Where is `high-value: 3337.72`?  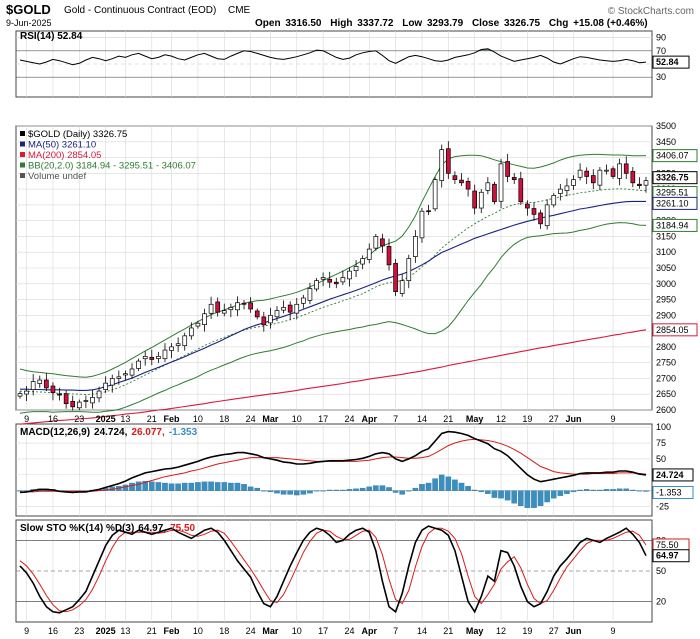 high-value: 3337.72 is located at coordinates (375, 23).